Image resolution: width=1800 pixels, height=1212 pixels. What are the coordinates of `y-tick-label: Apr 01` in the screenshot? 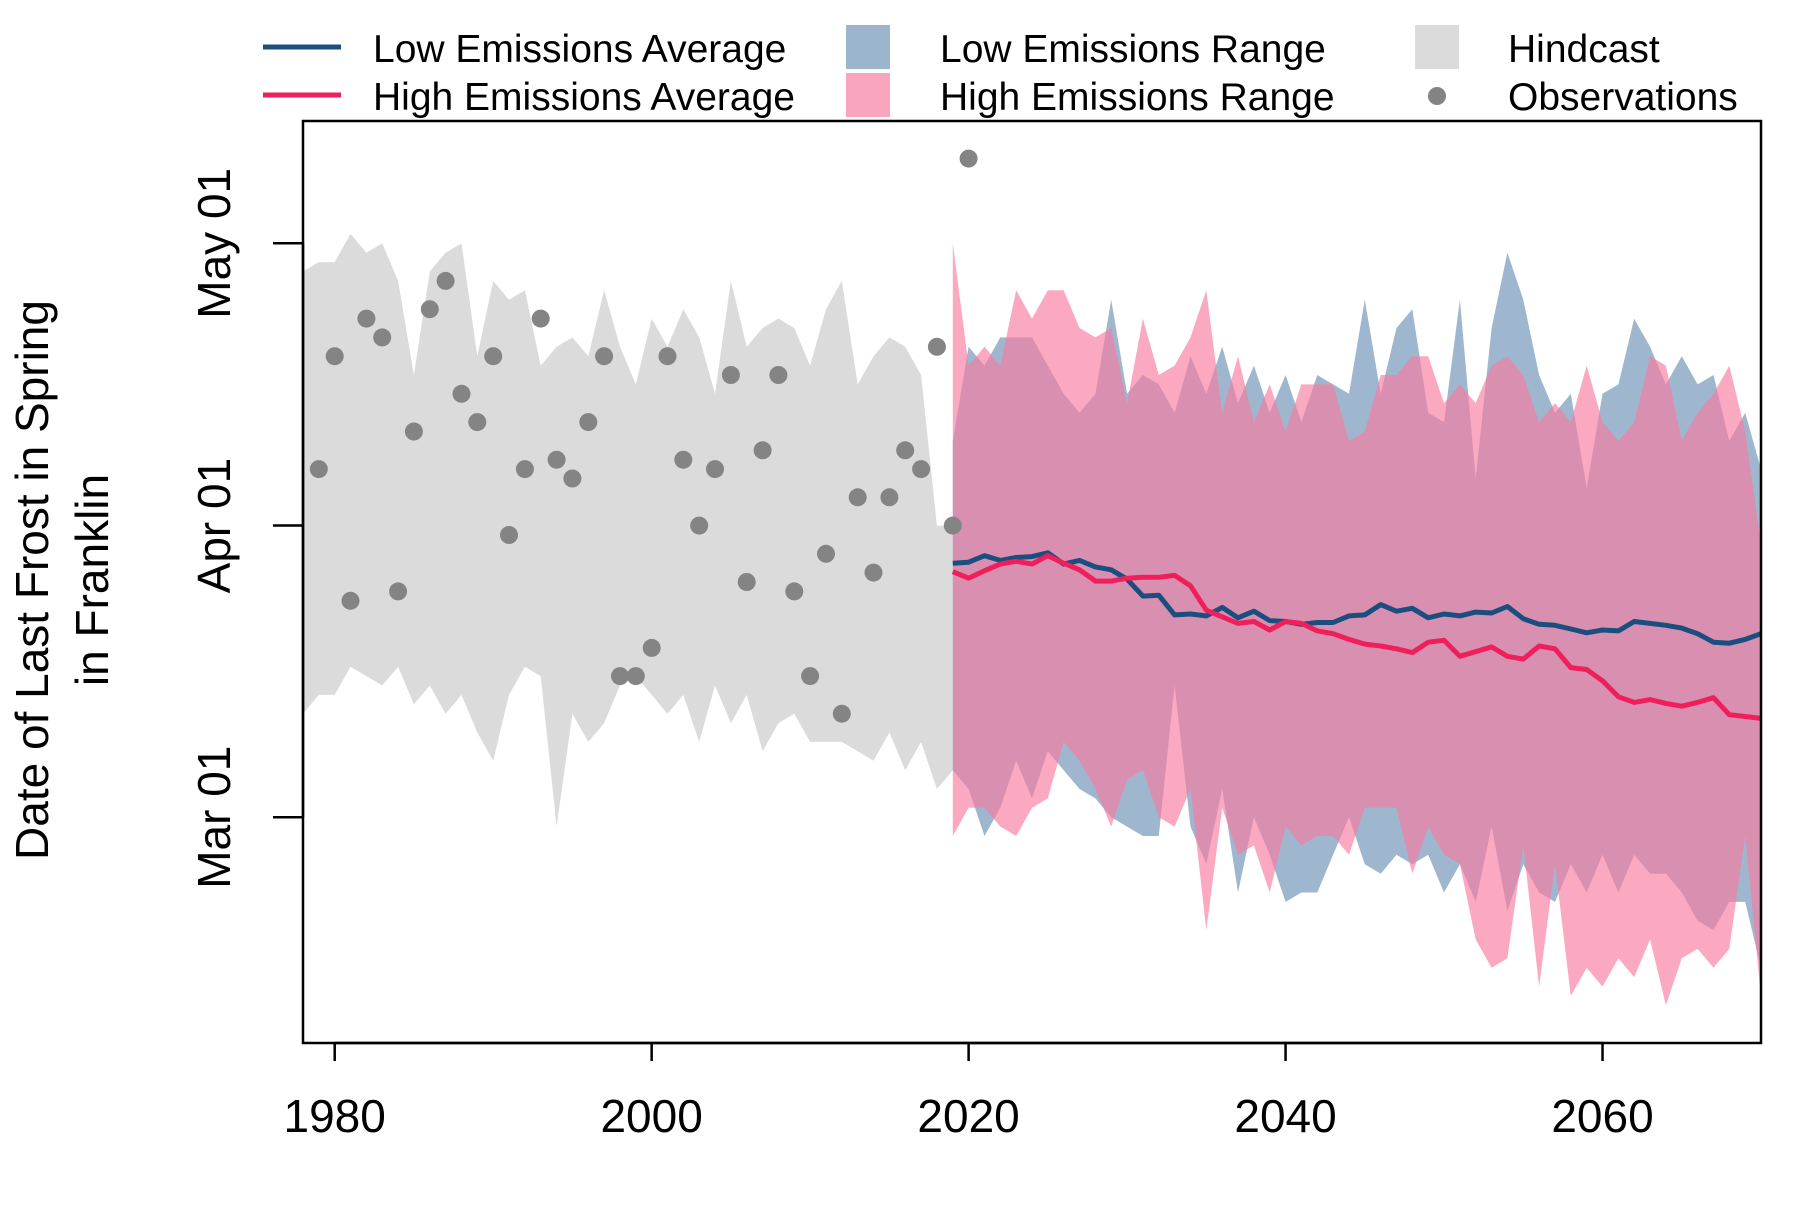 It's located at (214, 526).